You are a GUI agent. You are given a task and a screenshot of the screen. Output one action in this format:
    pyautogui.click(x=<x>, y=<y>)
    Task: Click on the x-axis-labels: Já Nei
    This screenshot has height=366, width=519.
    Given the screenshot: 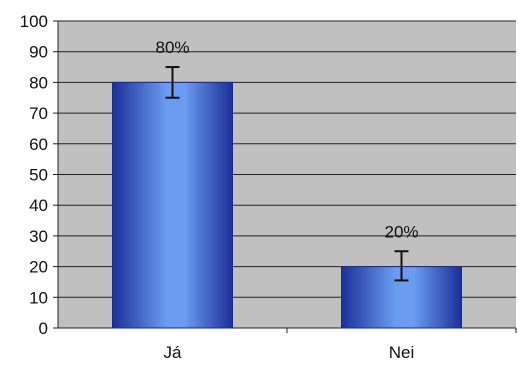 What is the action you would take?
    pyautogui.click(x=289, y=352)
    